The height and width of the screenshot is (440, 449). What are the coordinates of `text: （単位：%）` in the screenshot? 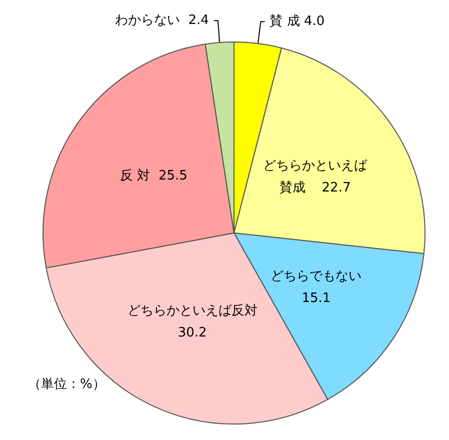 It's located at (67, 384).